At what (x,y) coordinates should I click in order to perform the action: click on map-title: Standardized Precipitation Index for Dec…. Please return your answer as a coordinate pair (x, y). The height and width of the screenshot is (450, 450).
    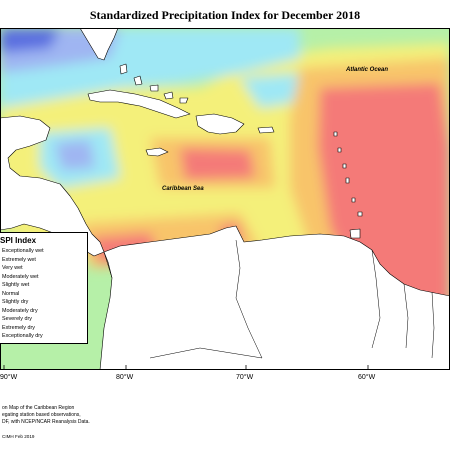
    Looking at the image, I should click on (225, 15).